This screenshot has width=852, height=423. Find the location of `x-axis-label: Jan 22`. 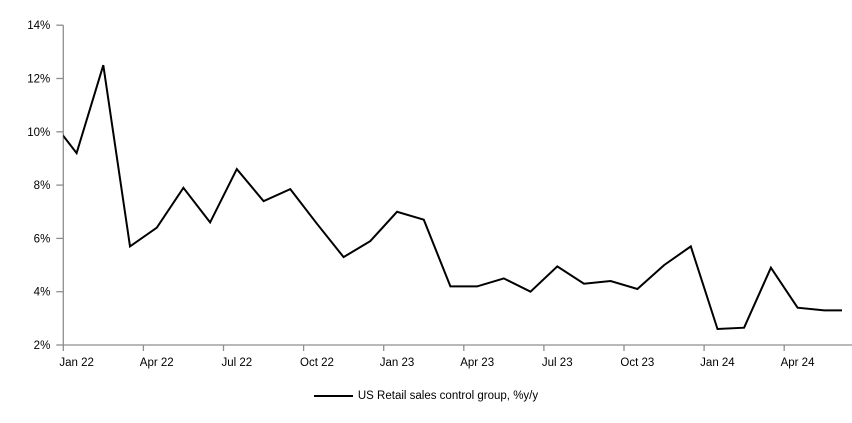

x-axis-label: Jan 22 is located at coordinates (76, 363).